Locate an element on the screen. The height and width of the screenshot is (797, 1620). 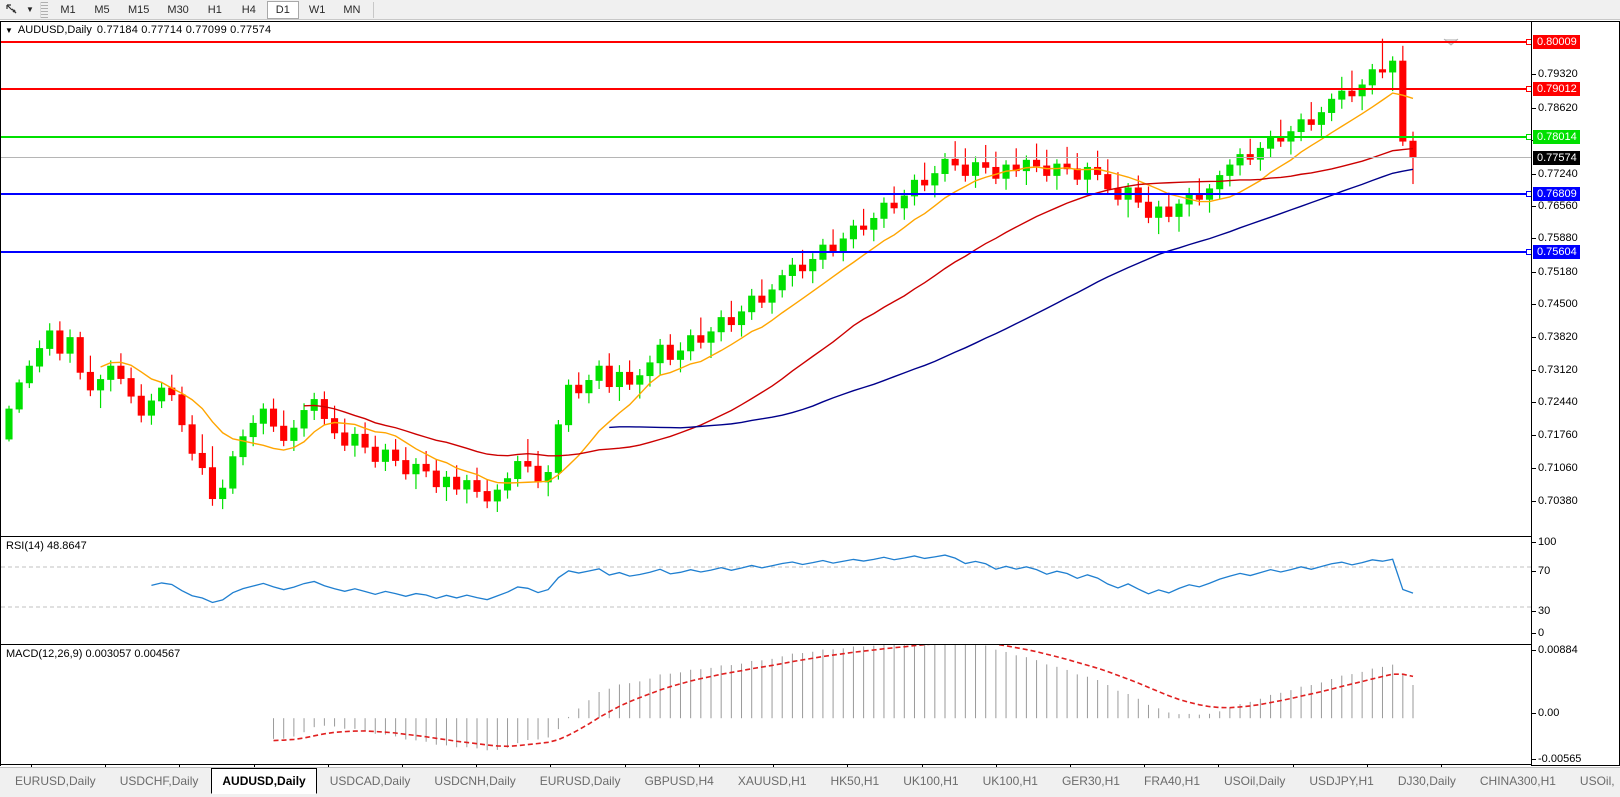
price-tick-label: 0.74500 is located at coordinates (1555, 304).